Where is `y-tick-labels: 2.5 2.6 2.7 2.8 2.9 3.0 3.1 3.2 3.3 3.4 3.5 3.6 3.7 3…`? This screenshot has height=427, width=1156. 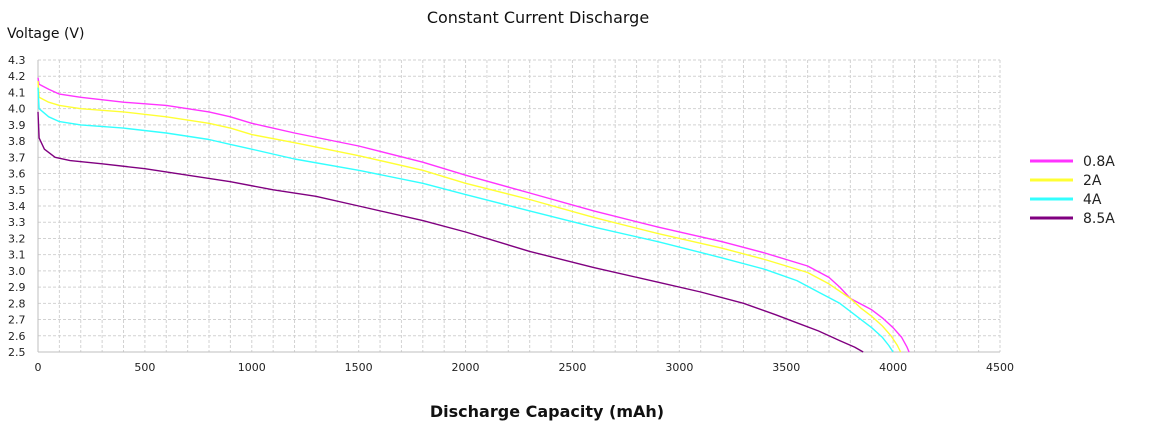
y-tick-labels: 2.5 2.6 2.7 2.8 2.9 3.0 3.1 3.2 3.3 3.4 3.5 3.6 3.7 3… is located at coordinates (17, 206).